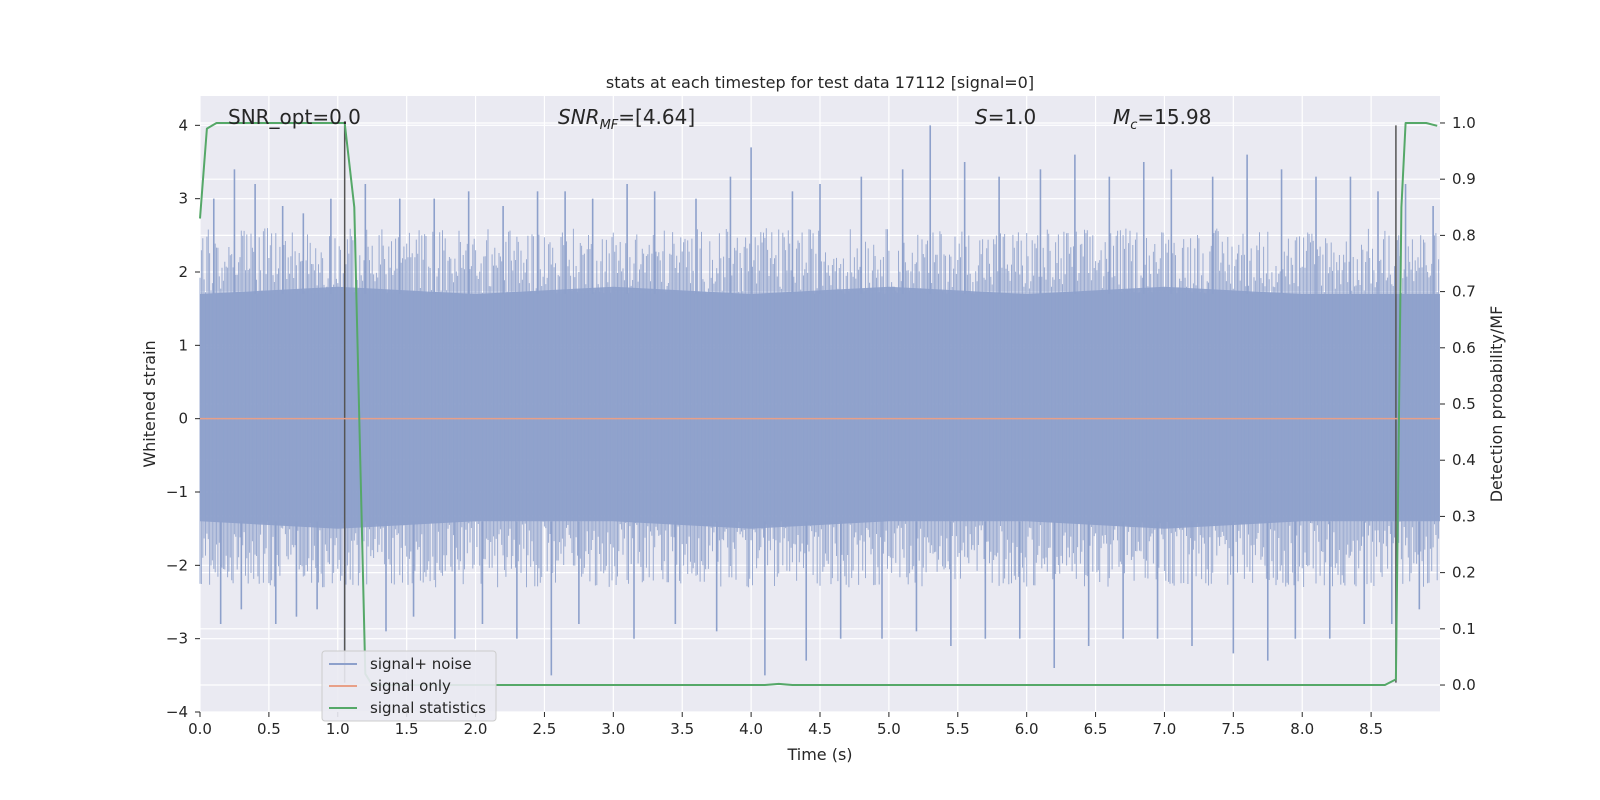 The image size is (1600, 800). I want to click on x-tick-label-9: 4.5, so click(820, 729).